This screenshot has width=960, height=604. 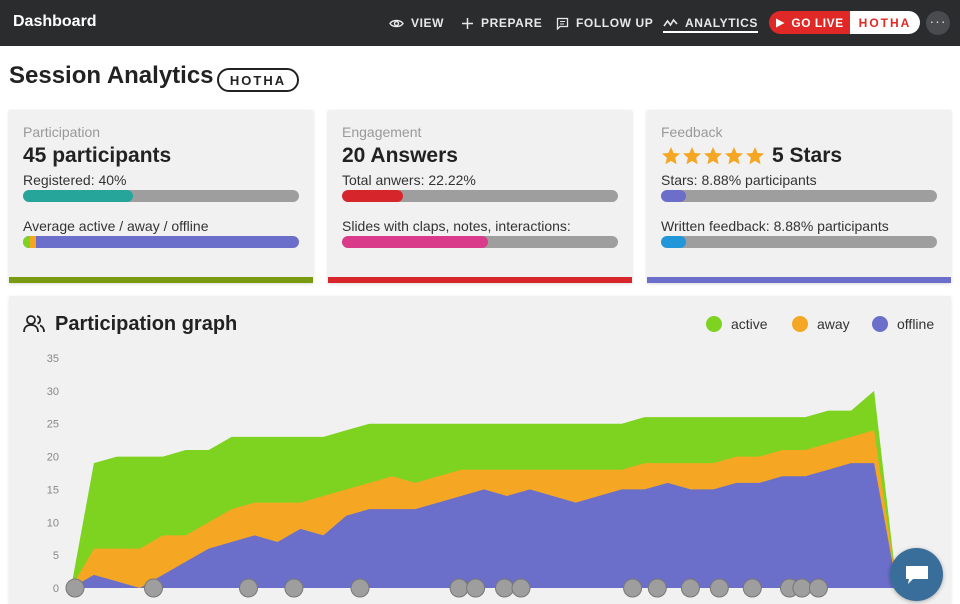 What do you see at coordinates (673, 242) in the screenshot?
I see `written-feedback-fill` at bounding box center [673, 242].